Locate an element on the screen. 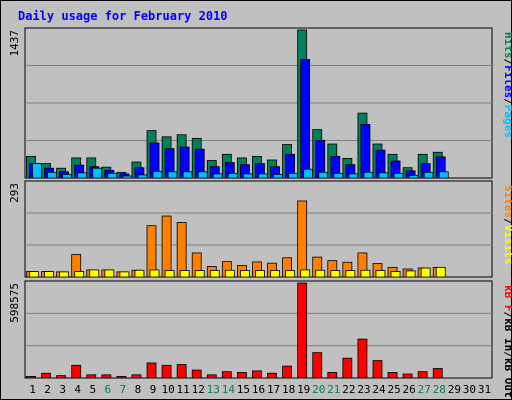  legend-text: Sites/Visits is located at coordinates (507, 225).